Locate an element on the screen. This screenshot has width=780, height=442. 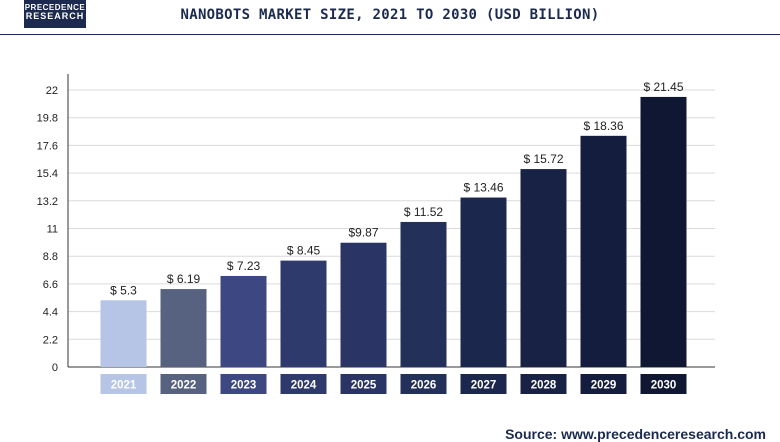
data-label: $ 18.36 is located at coordinates (603, 126).